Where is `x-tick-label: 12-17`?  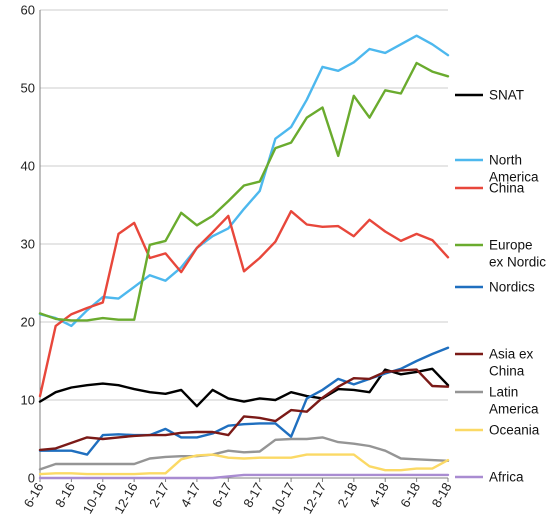 x-tick-label: 12-17 is located at coordinates (314, 498).